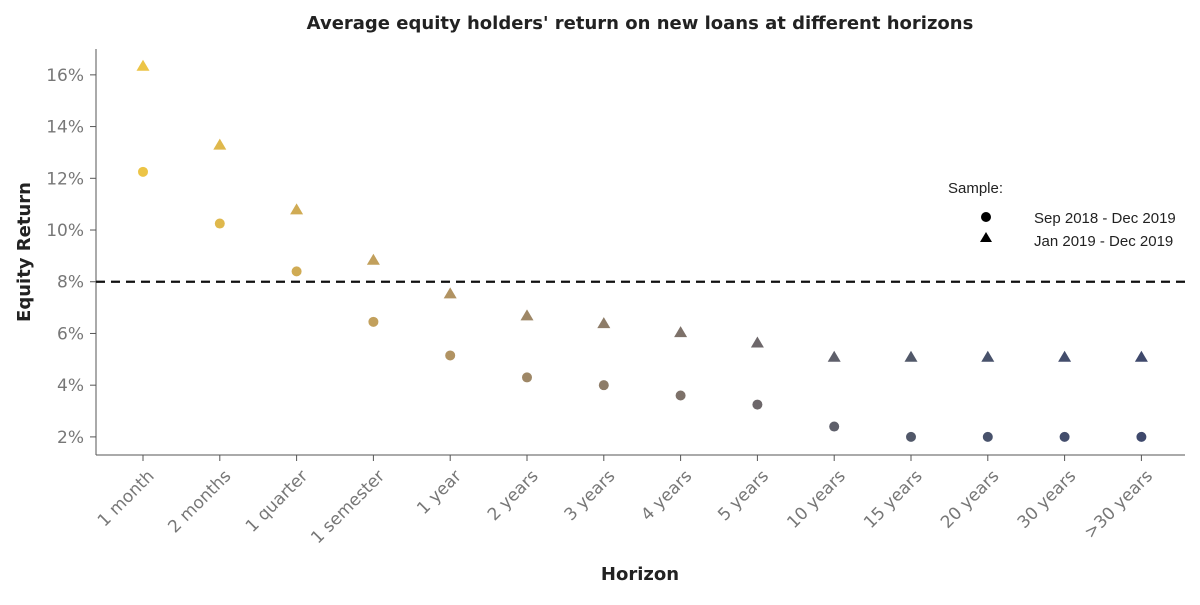  What do you see at coordinates (199, 501) in the screenshot?
I see `x-tick-label: 2 months` at bounding box center [199, 501].